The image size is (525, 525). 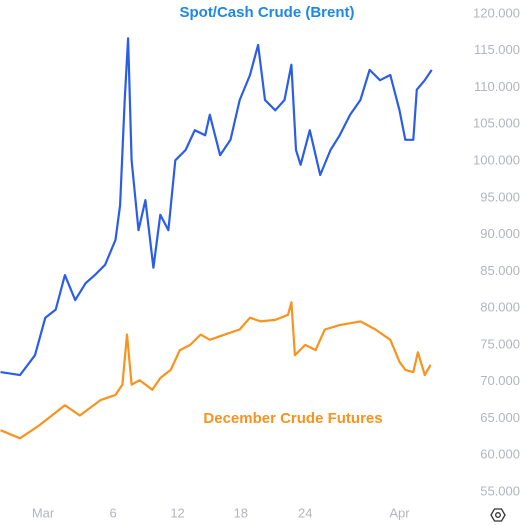 I want to click on y-tick-label: 80.000, so click(x=500, y=307).